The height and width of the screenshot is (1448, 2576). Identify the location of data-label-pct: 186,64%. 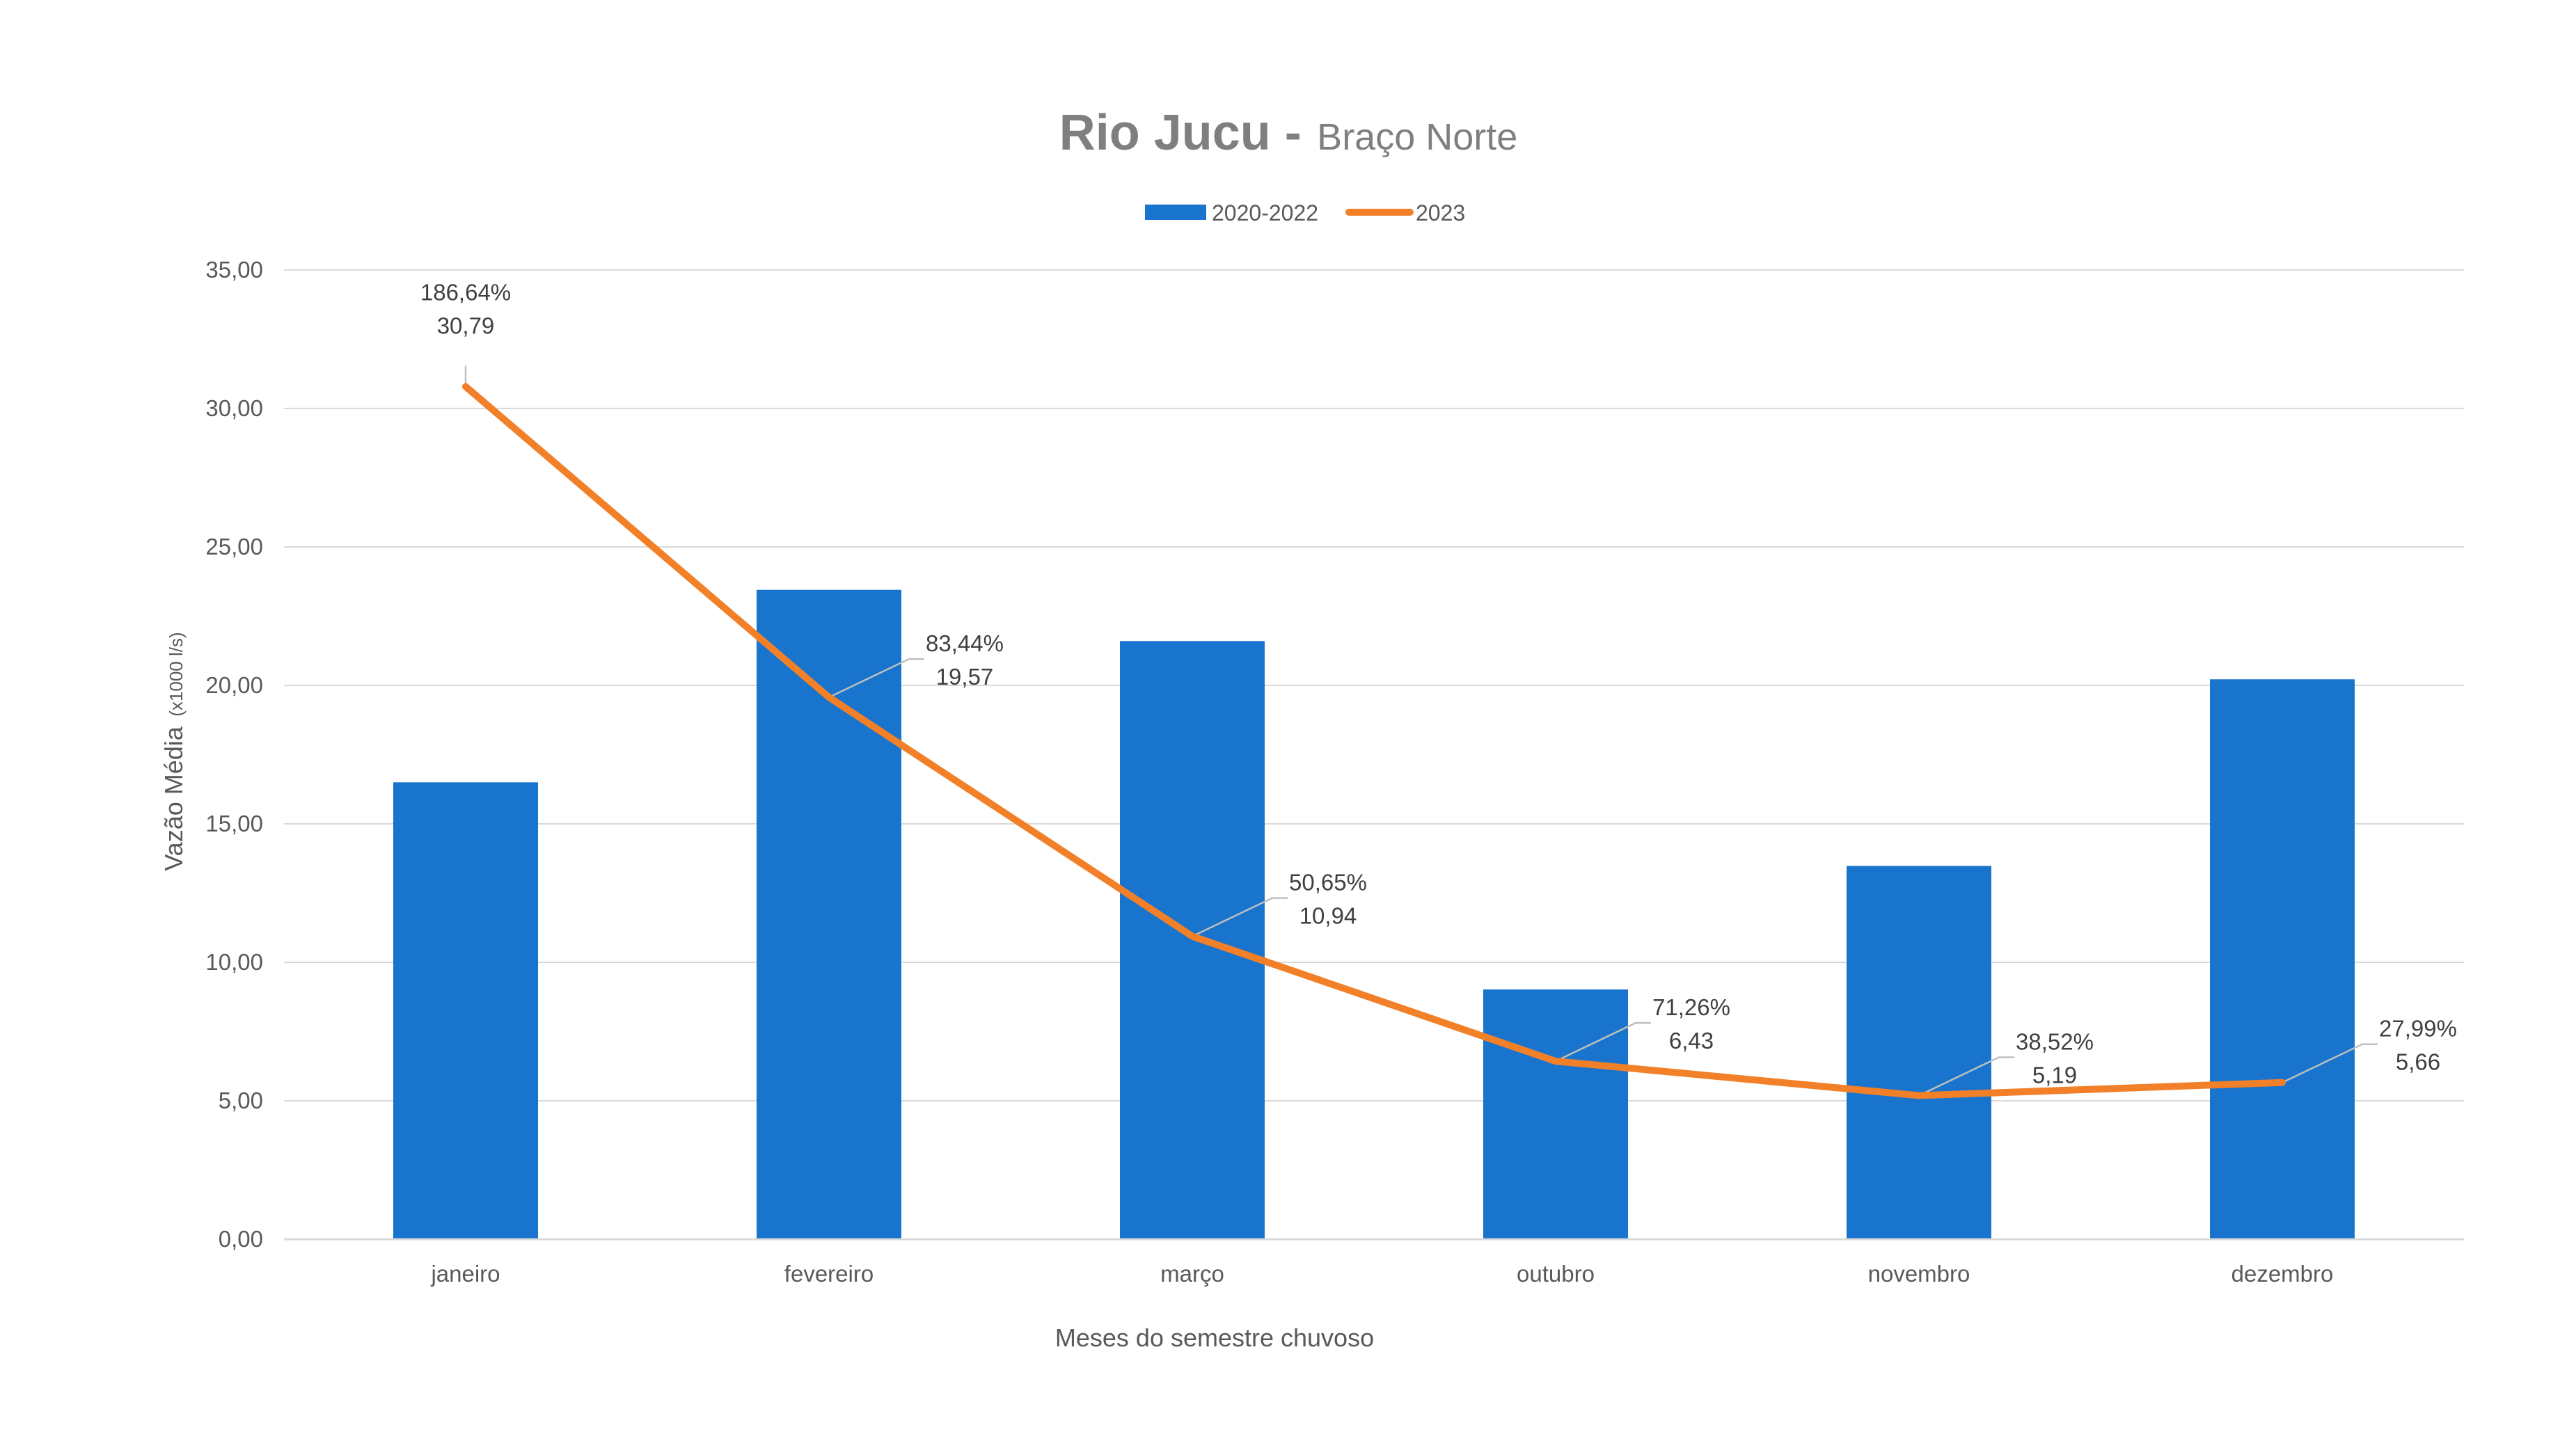
(465, 292).